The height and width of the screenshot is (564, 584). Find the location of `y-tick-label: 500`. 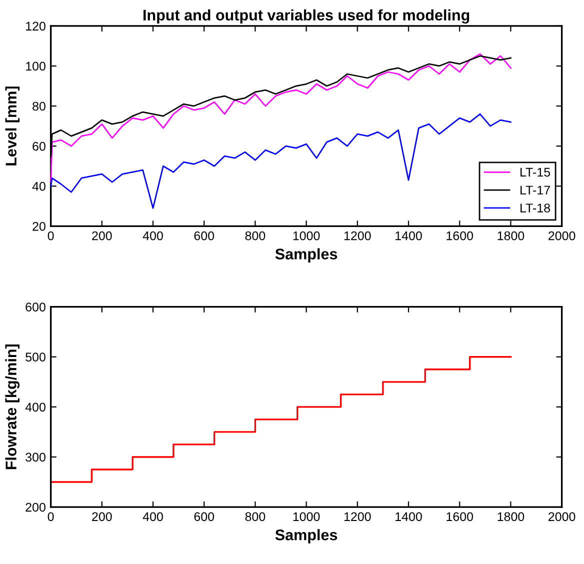

y-tick-label: 500 is located at coordinates (36, 357).